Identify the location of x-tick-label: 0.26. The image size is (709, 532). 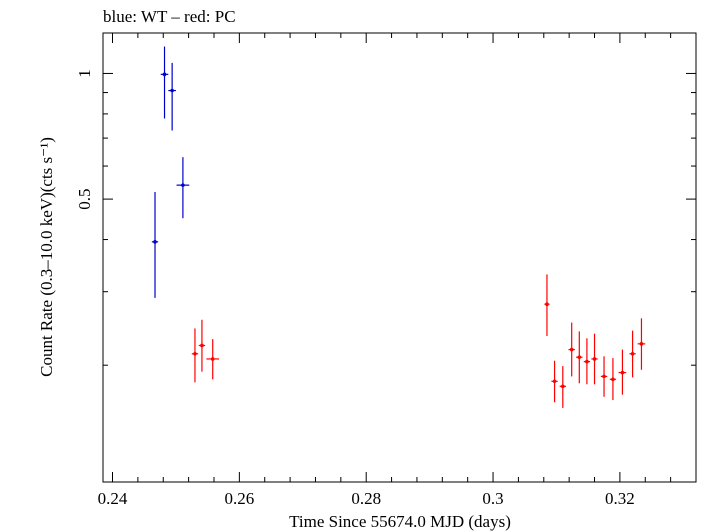
(239, 498).